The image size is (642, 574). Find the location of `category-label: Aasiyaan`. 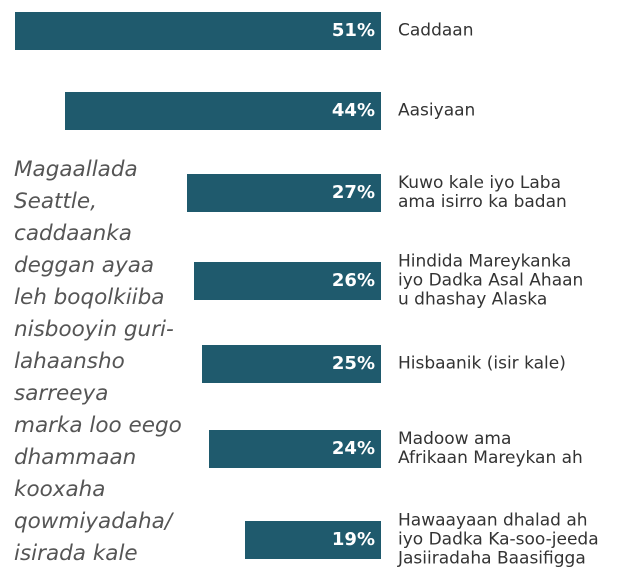

category-label: Aasiyaan is located at coordinates (437, 110).